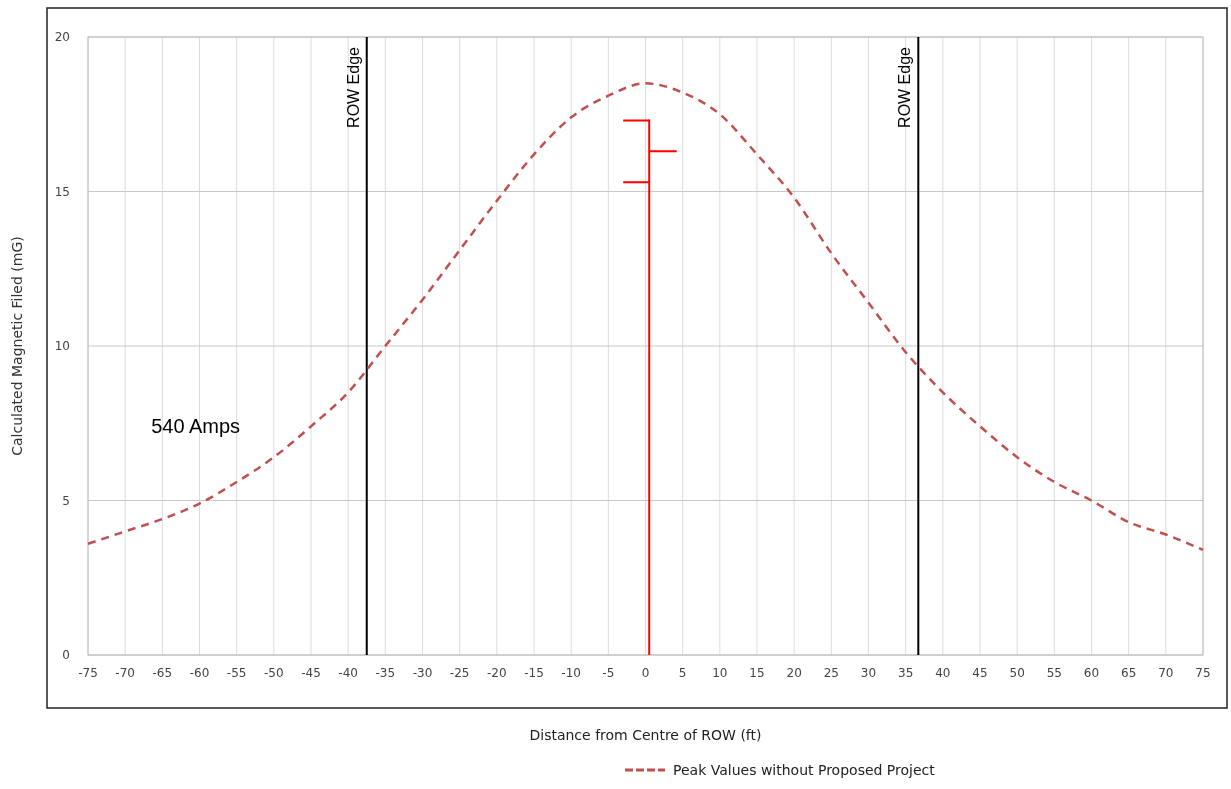  Describe the element at coordinates (311, 673) in the screenshot. I see `x-tick-label: -45` at that location.